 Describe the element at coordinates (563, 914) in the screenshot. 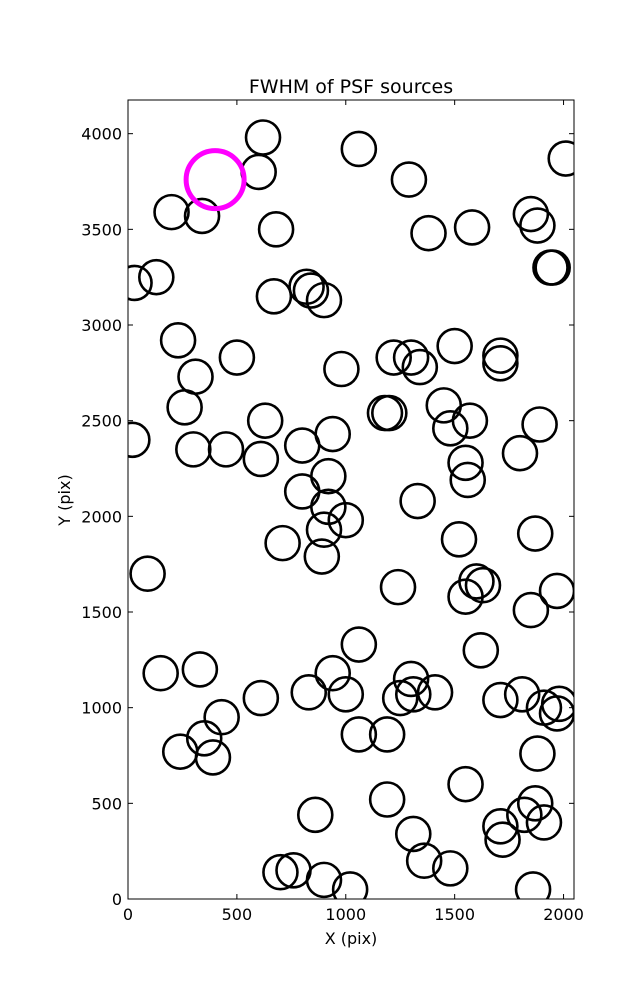

I see `x-tick-label: 2000` at that location.